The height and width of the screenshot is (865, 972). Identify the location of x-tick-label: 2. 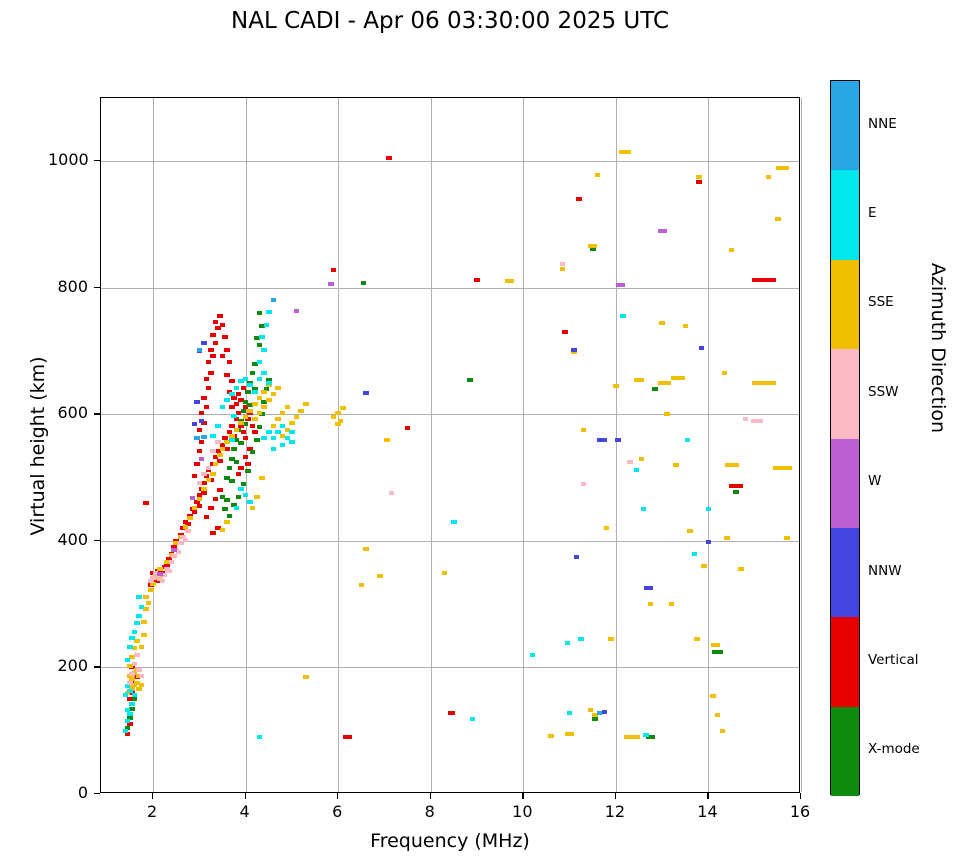
(152, 811).